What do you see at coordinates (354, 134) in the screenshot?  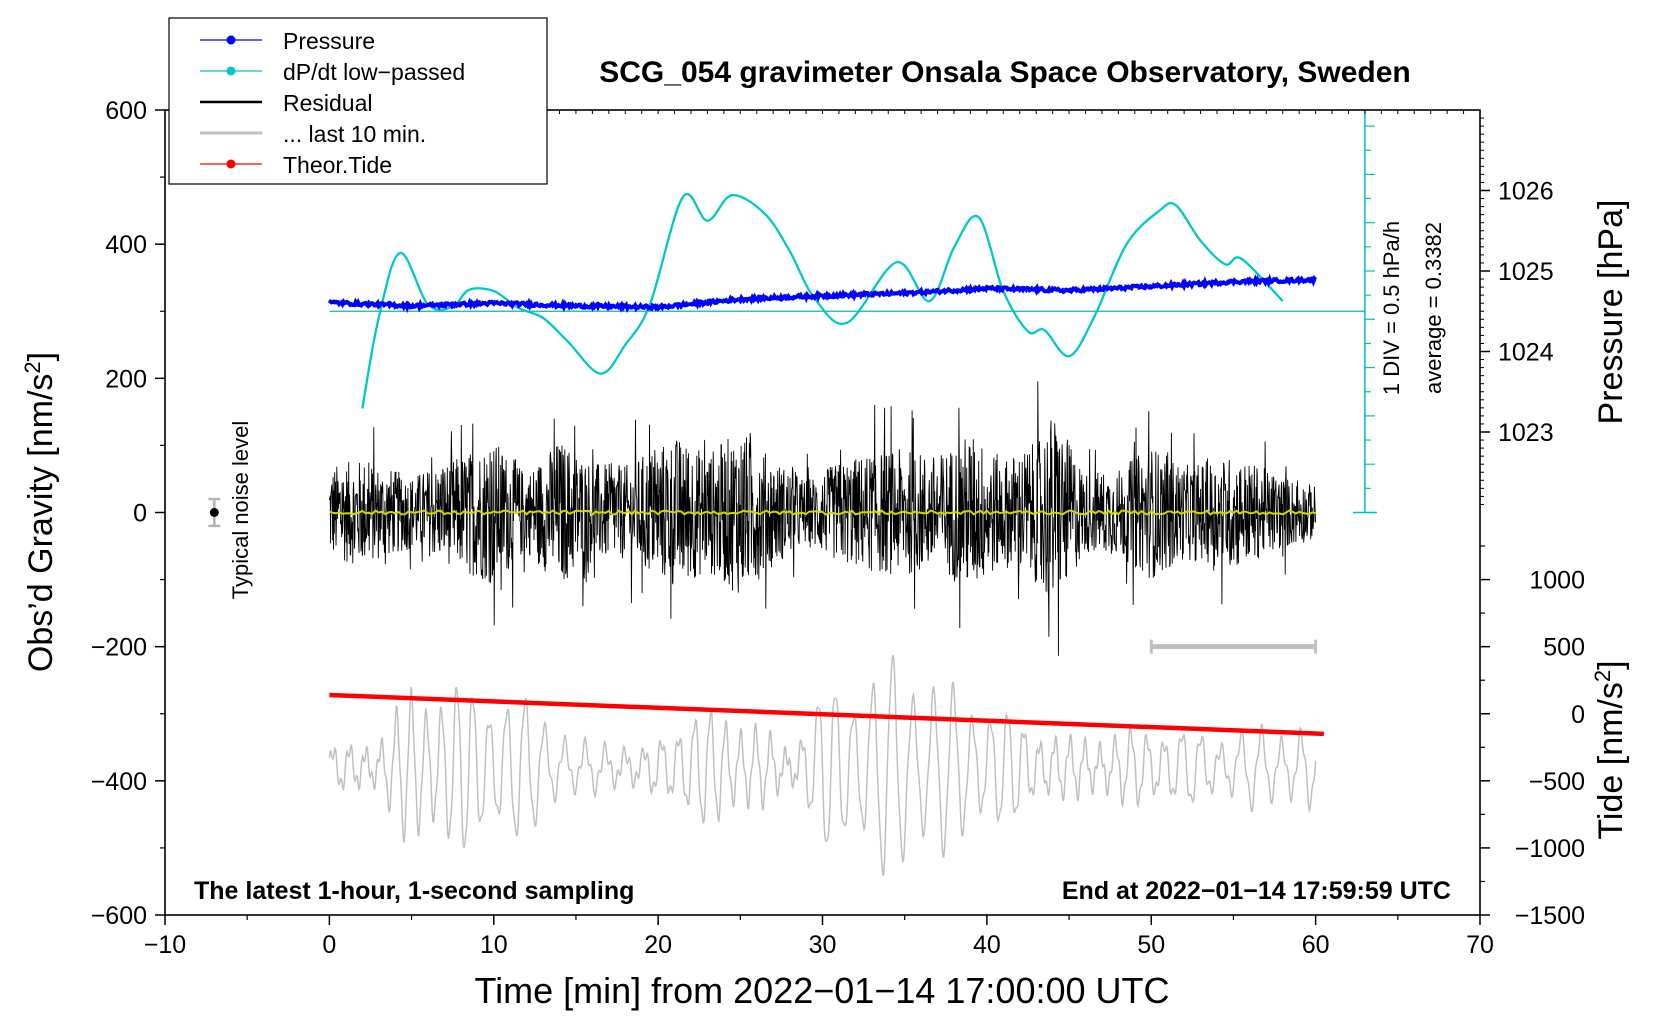 I see `legend-label-last10: ... last 10 min.` at bounding box center [354, 134].